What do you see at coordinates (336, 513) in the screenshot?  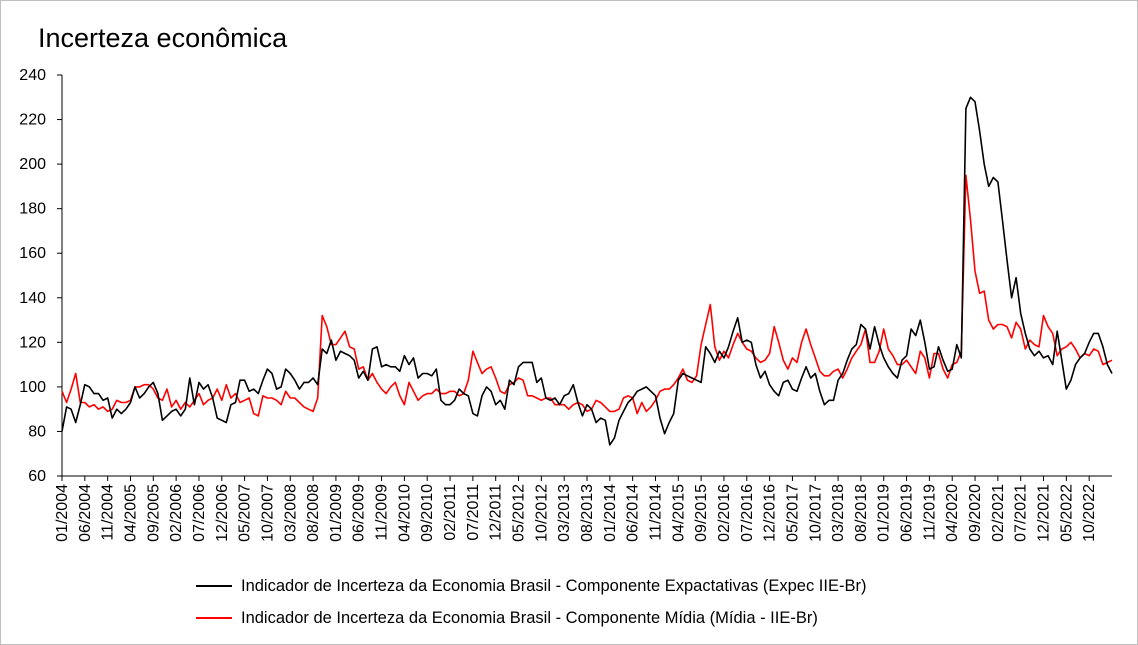 I see `x-tick-label: 01/2009` at bounding box center [336, 513].